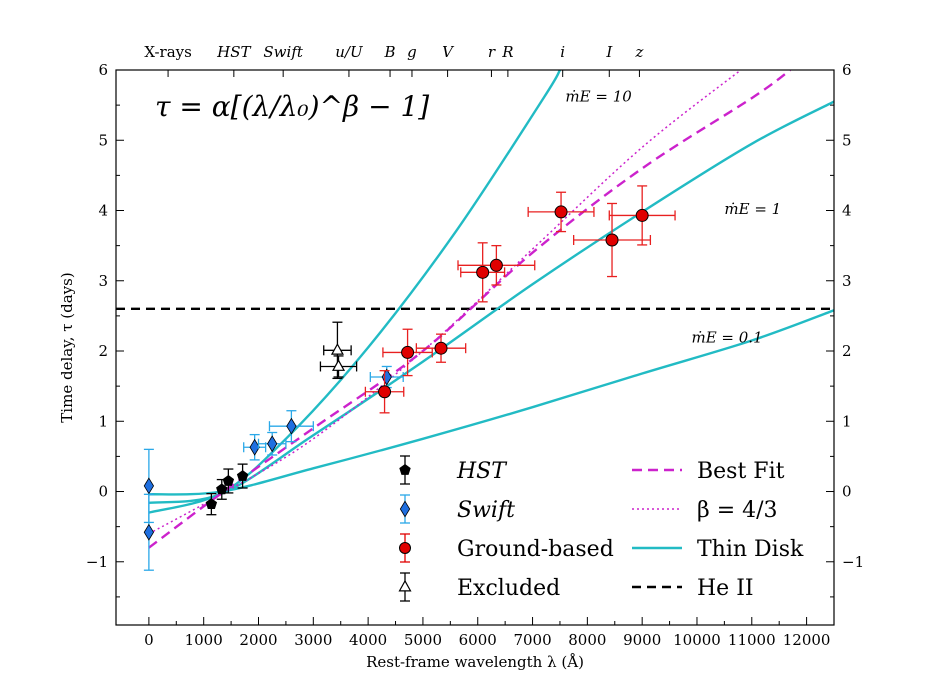 Image resolution: width=927 pixels, height=696 pixels. What do you see at coordinates (847, 351) in the screenshot?
I see `y-tick-label-right: 2` at bounding box center [847, 351].